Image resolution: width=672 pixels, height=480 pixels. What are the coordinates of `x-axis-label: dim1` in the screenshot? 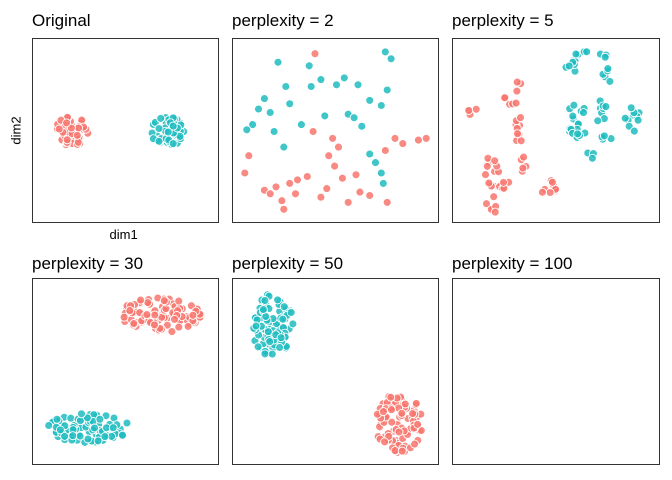 It's located at (123, 234).